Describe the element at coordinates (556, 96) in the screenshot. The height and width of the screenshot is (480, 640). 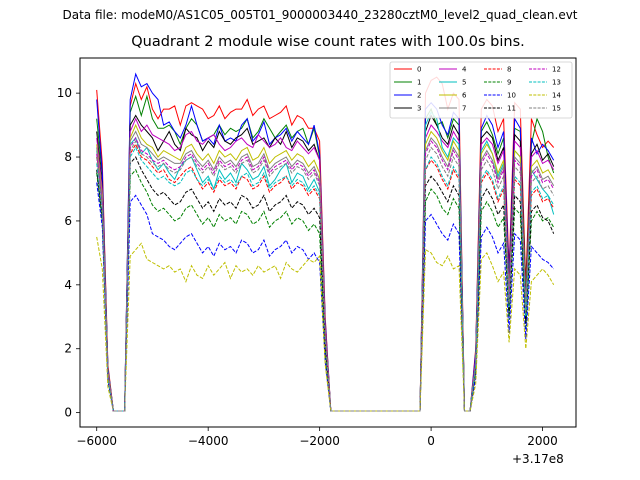
I see `legend-label-14: 14` at that location.